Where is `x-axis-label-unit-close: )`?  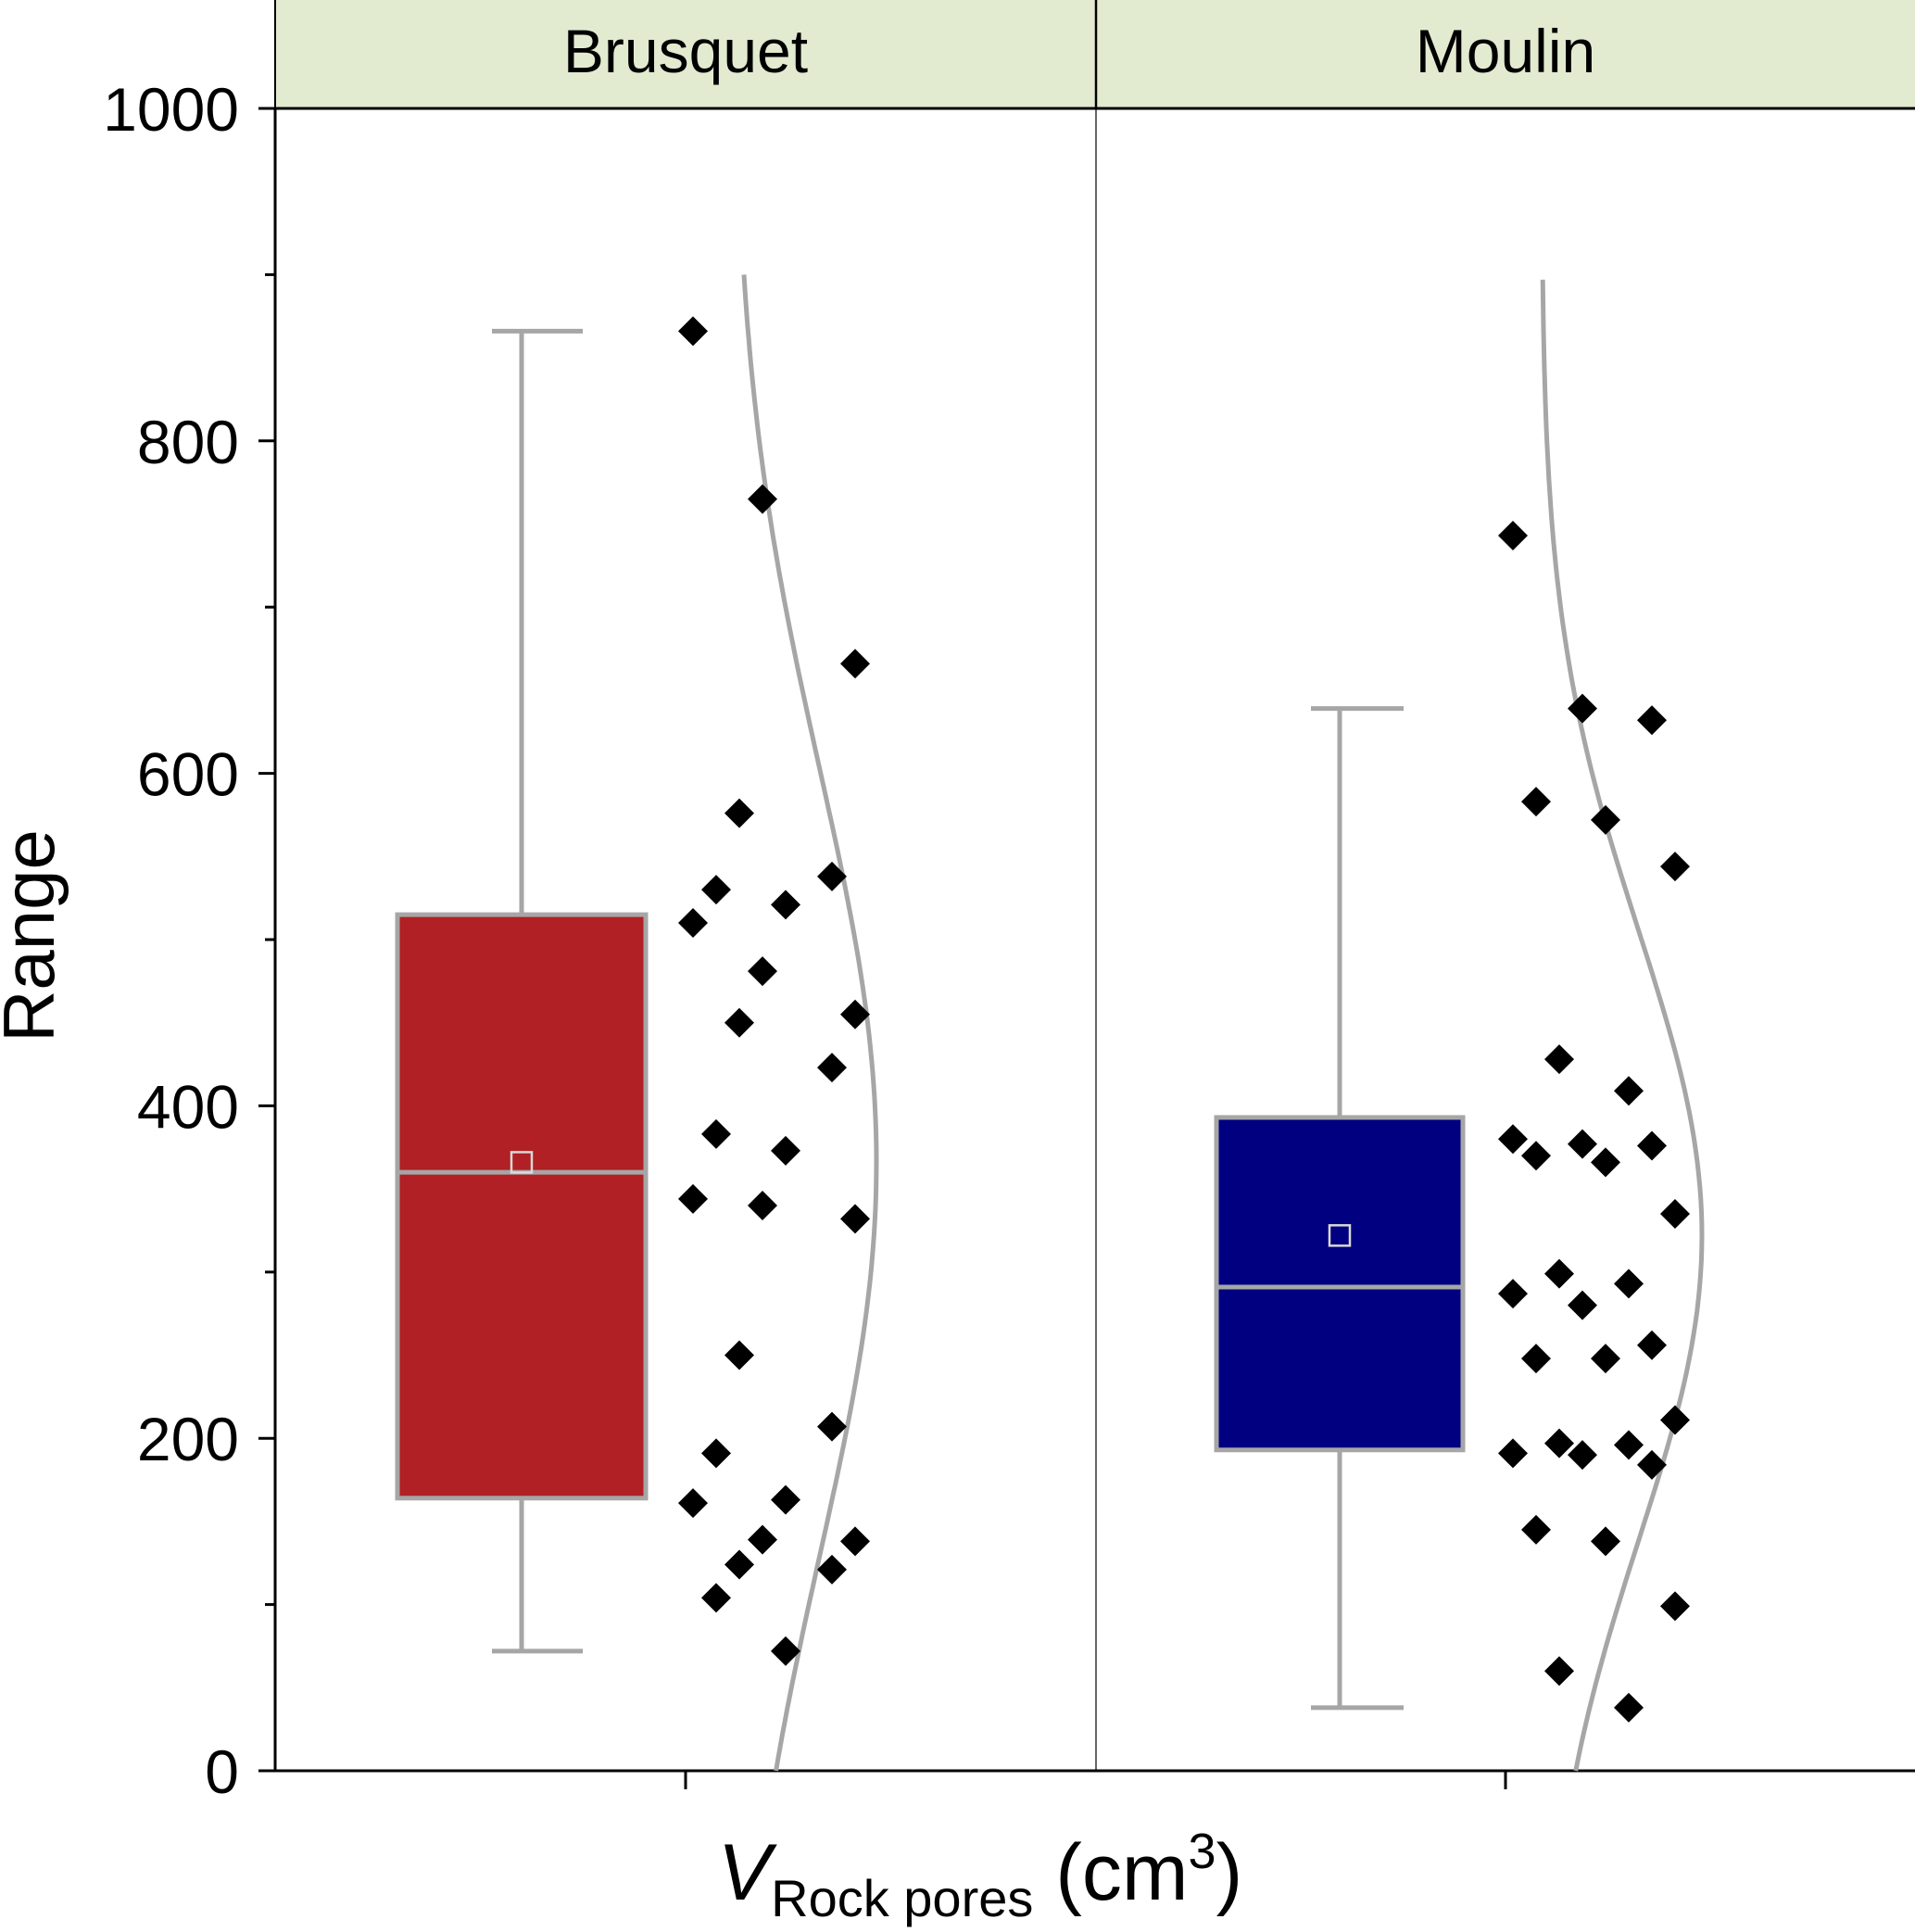 x-axis-label-unit-close: ) is located at coordinates (1229, 1872).